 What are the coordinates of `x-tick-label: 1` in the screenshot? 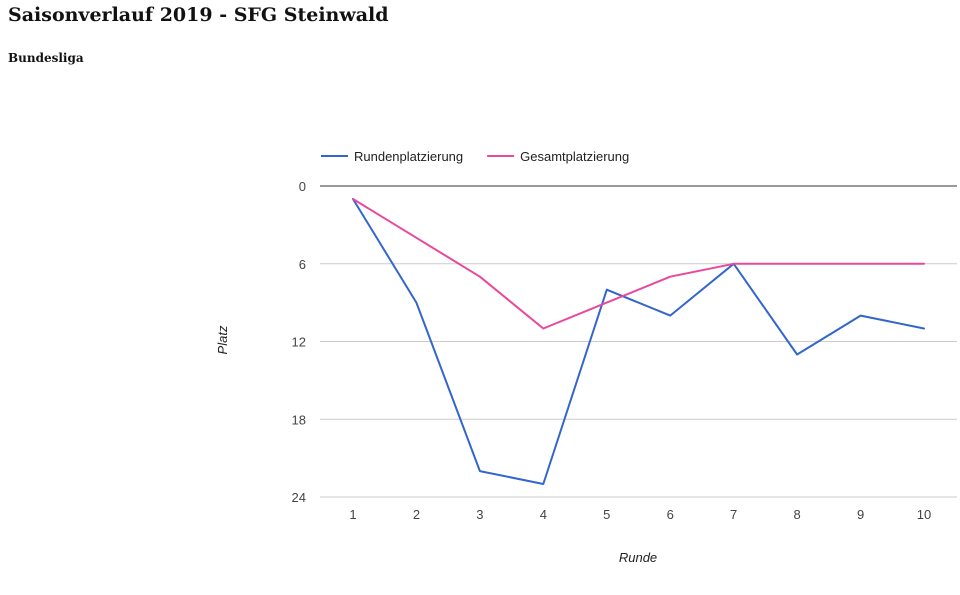 It's located at (352, 514).